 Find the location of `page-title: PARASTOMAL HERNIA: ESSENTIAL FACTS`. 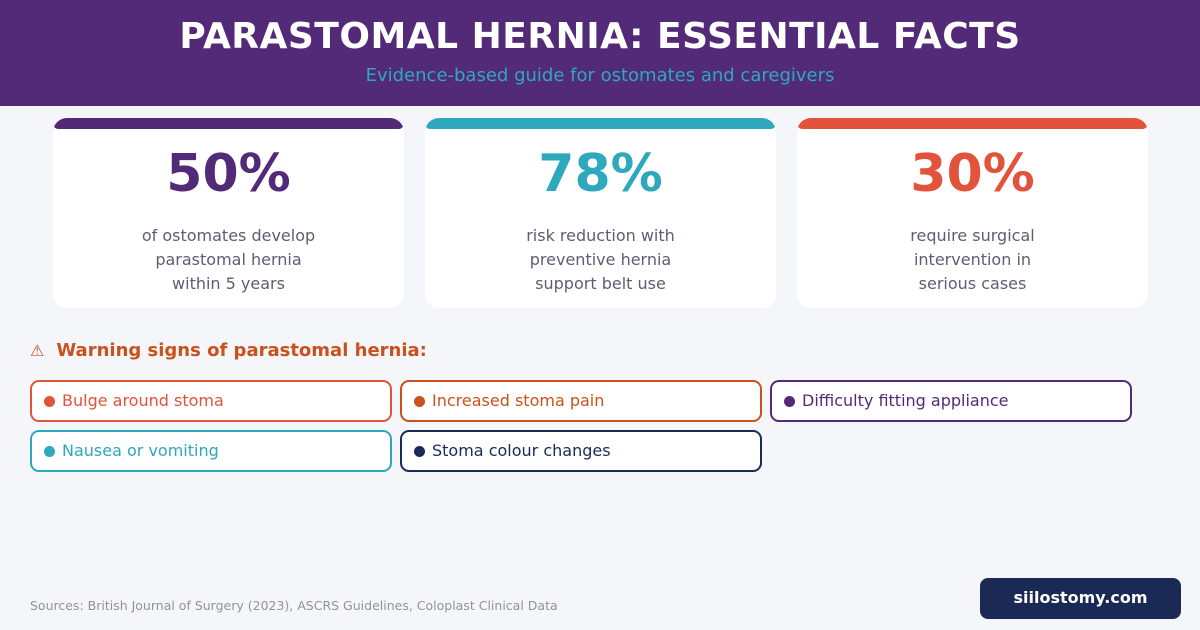

page-title: PARASTOMAL HERNIA: ESSENTIAL FACTS is located at coordinates (600, 36).